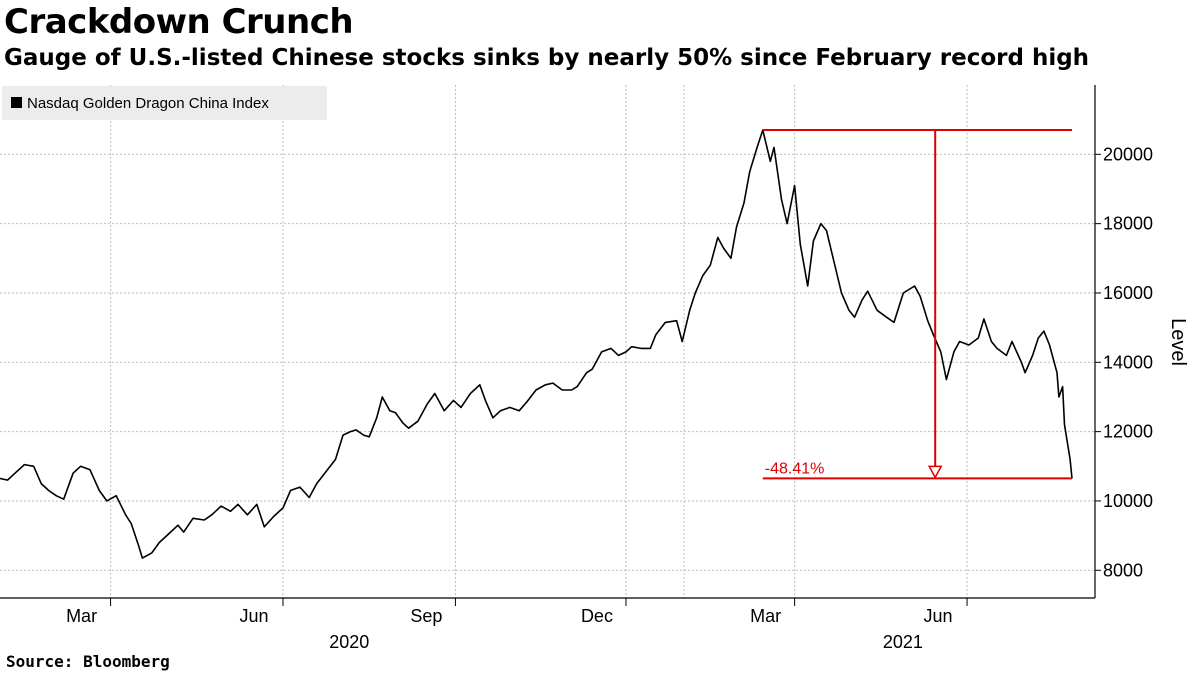 Image resolution: width=1200 pixels, height=675 pixels. What do you see at coordinates (88, 661) in the screenshot?
I see `source-note: Source: Bloomberg` at bounding box center [88, 661].